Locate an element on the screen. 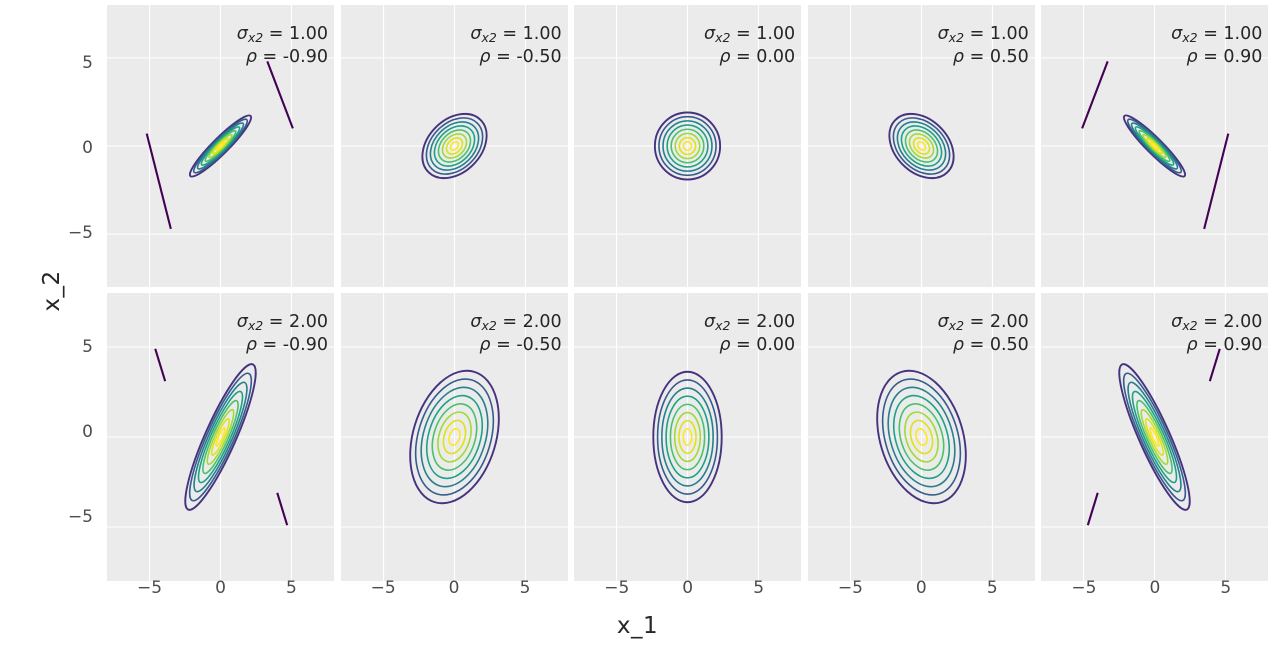 The width and height of the screenshot is (1275, 651). y-axis-label: x_2 is located at coordinates (52, 291).